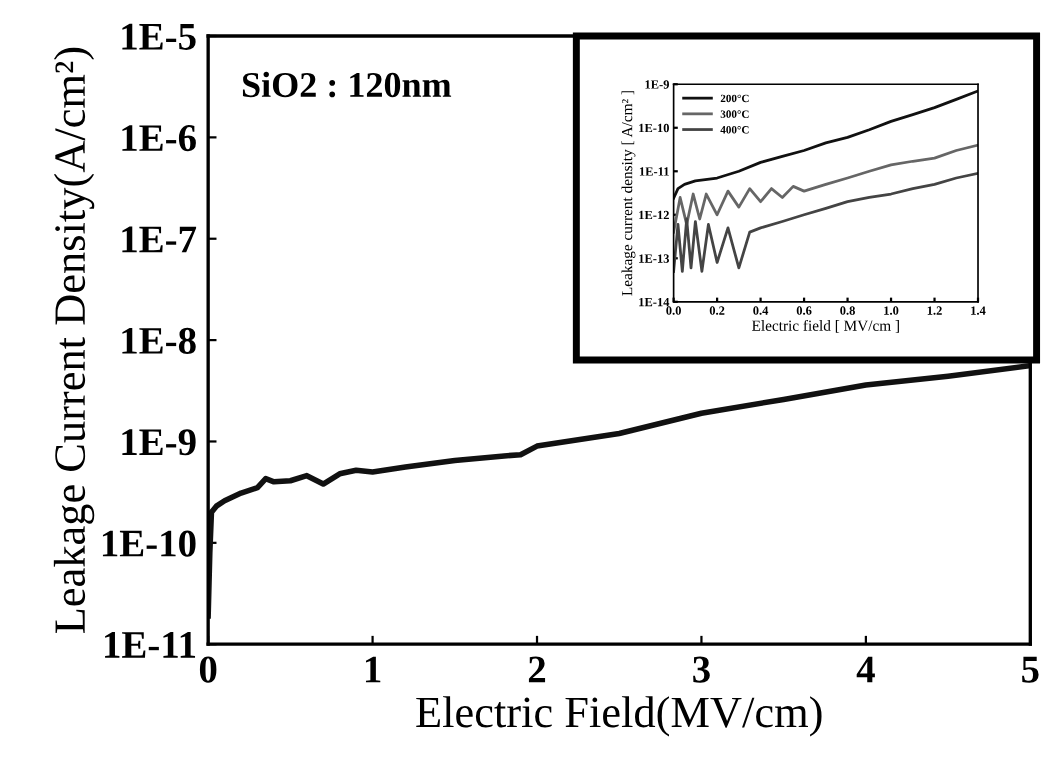 Image resolution: width=1046 pixels, height=766 pixels. What do you see at coordinates (149, 543) in the screenshot?
I see `y-tick-label: 1E-10` at bounding box center [149, 543].